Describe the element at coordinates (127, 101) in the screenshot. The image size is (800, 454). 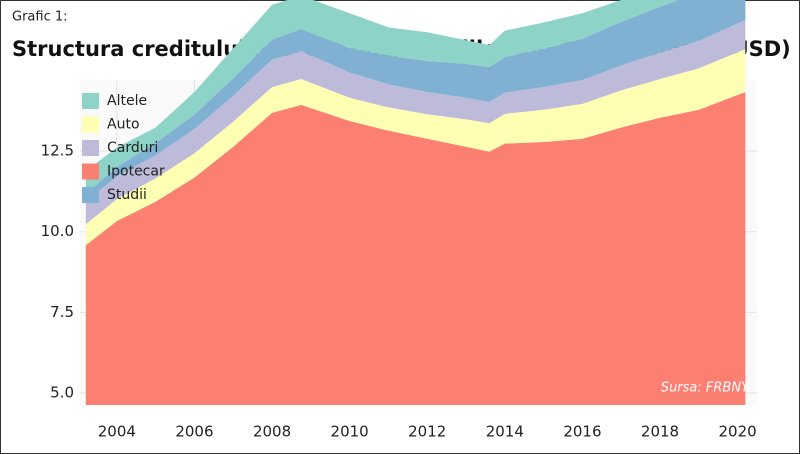
I see `legend-label: Altele` at that location.